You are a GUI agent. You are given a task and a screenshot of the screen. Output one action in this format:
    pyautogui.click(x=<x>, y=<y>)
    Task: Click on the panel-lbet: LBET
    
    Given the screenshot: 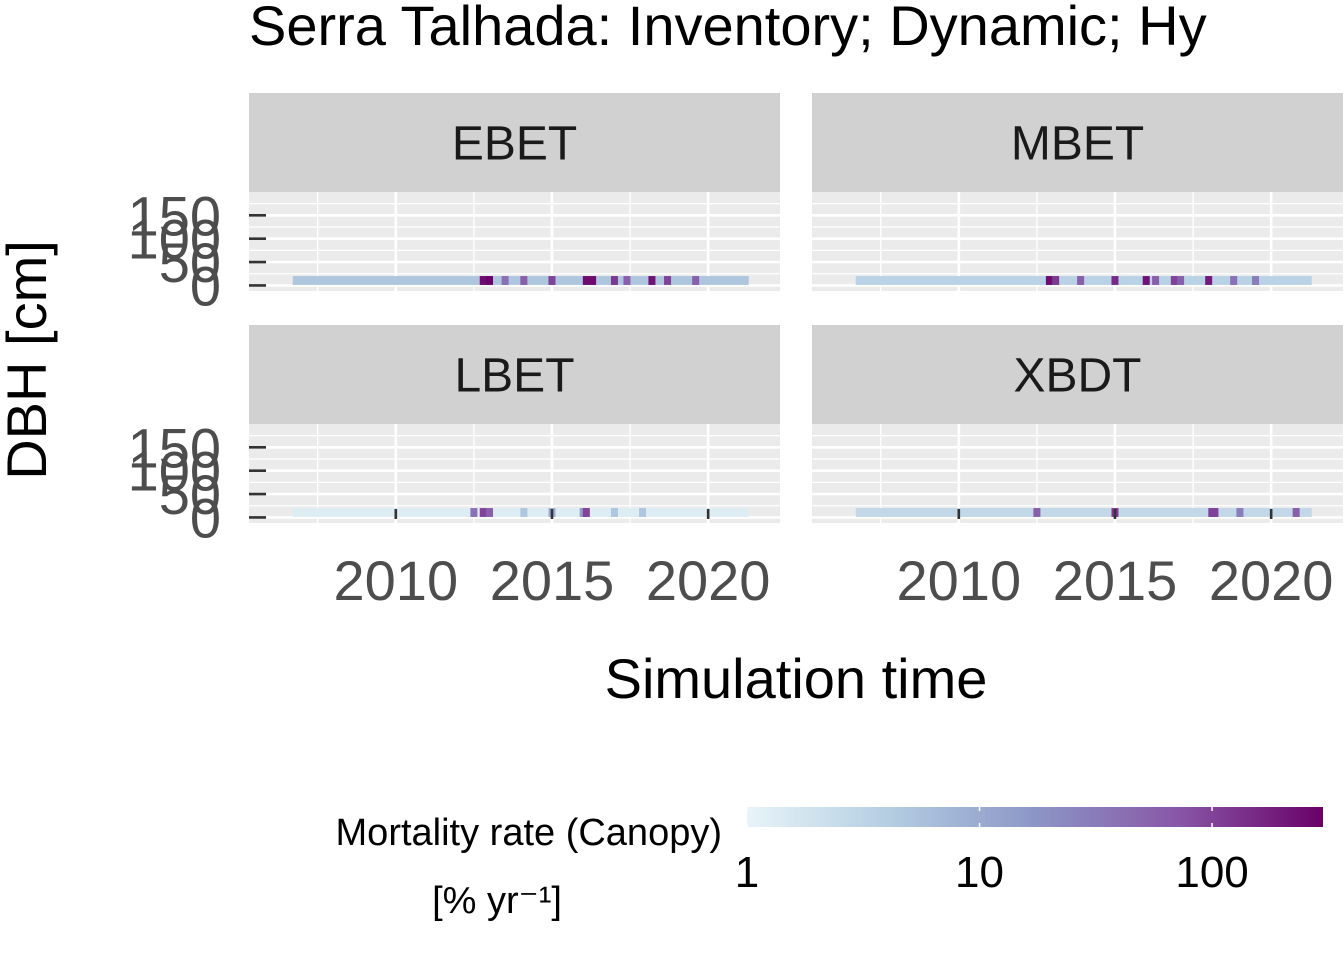 What is the action you would take?
    pyautogui.click(x=514, y=424)
    